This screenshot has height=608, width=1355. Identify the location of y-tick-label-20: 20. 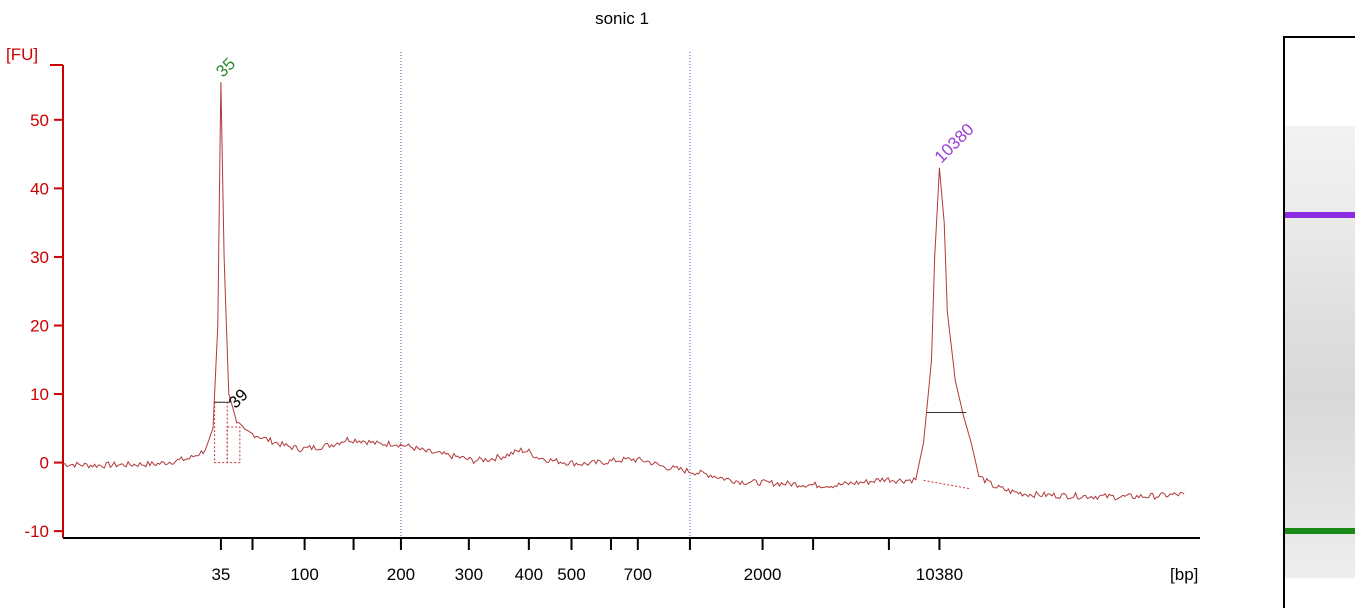
(39, 325).